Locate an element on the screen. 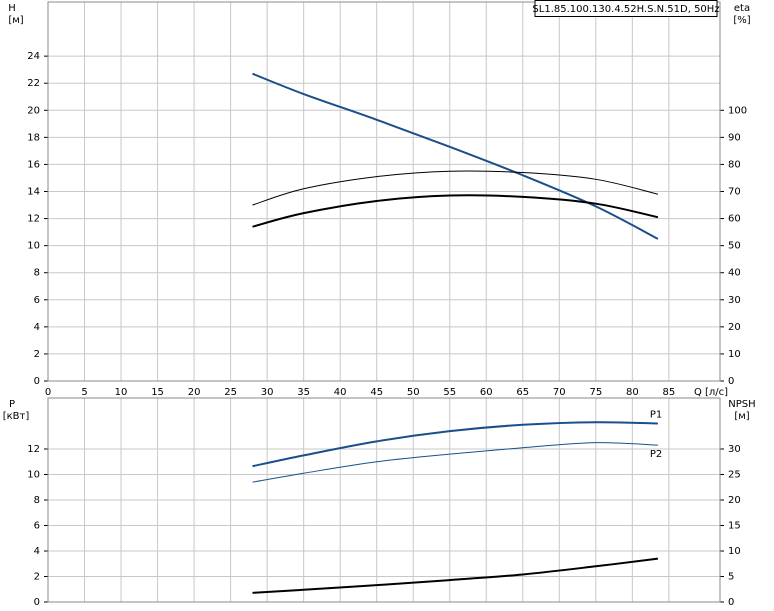 The height and width of the screenshot is (611, 774). x-tick-label: 15 is located at coordinates (157, 392).